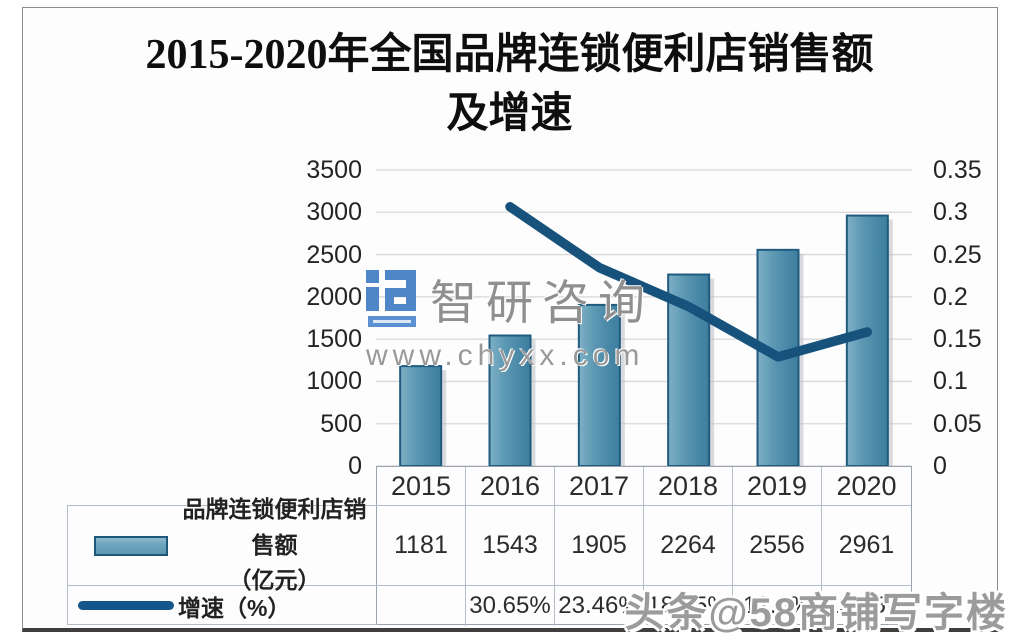 Image resolution: width=1010 pixels, height=640 pixels. I want to click on bar-2017, so click(599, 385).